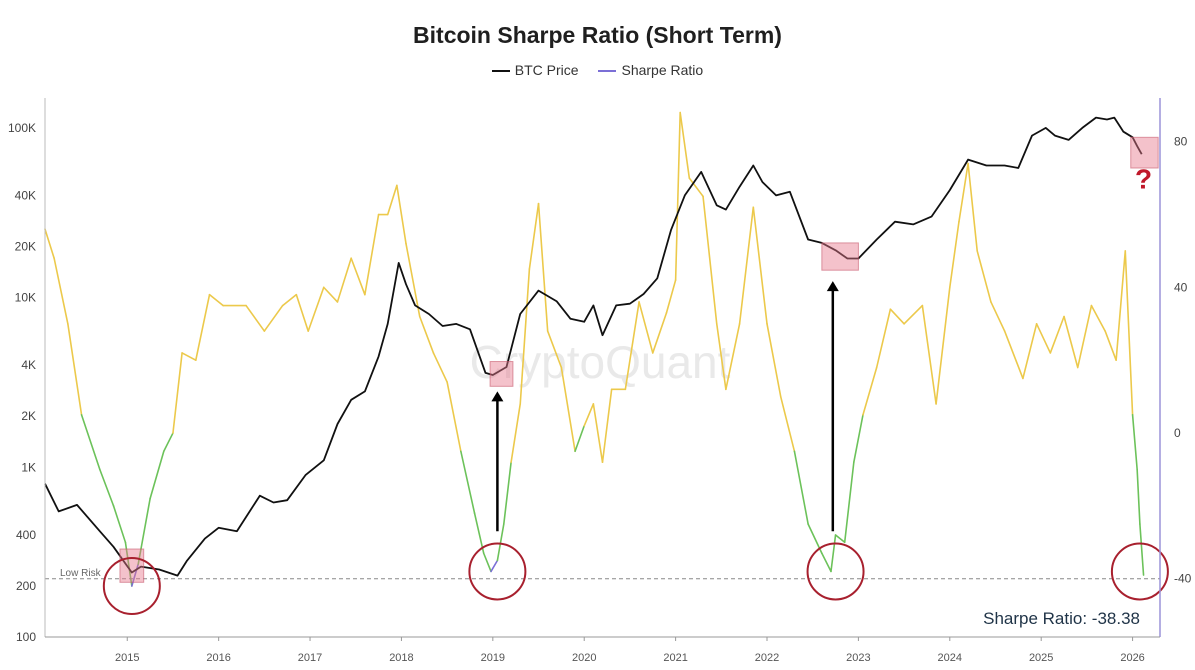 Image resolution: width=1195 pixels, height=670 pixels. What do you see at coordinates (310, 658) in the screenshot?
I see `x-tick-label: 2017` at bounding box center [310, 658].